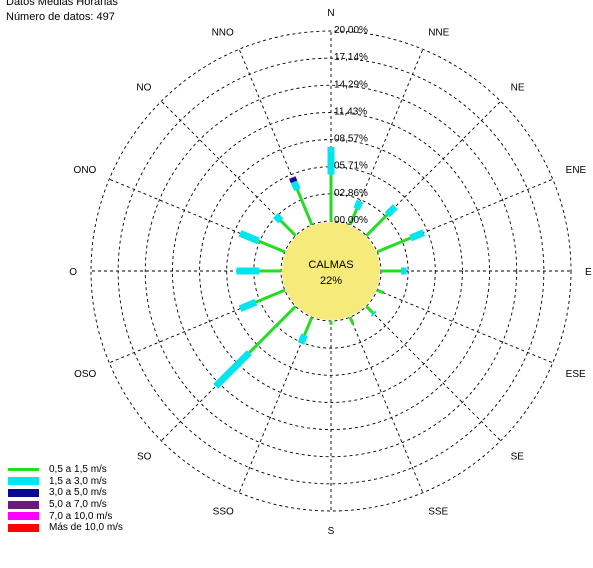 Image resolution: width=593 pixels, height=568 pixels. I want to click on legend-item: 3,0 a 5,0 m/s, so click(65, 493).